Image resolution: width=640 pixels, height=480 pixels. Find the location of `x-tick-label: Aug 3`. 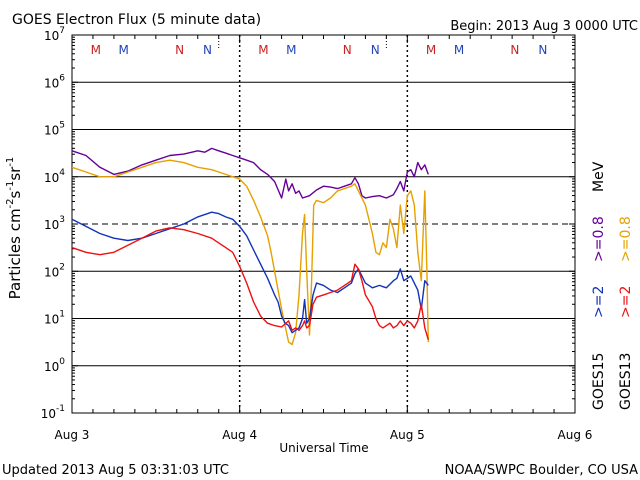

x-tick-label: Aug 3 is located at coordinates (72, 435).